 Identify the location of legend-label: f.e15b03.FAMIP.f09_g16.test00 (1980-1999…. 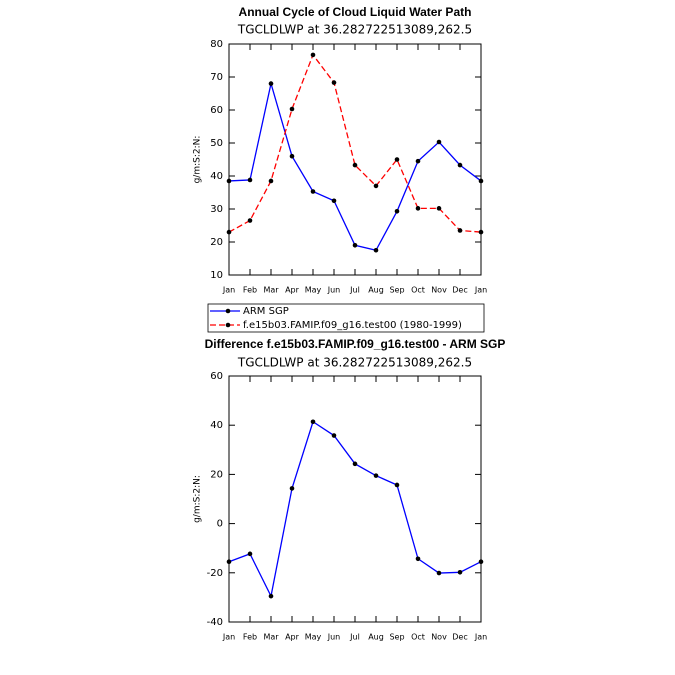
(352, 325).